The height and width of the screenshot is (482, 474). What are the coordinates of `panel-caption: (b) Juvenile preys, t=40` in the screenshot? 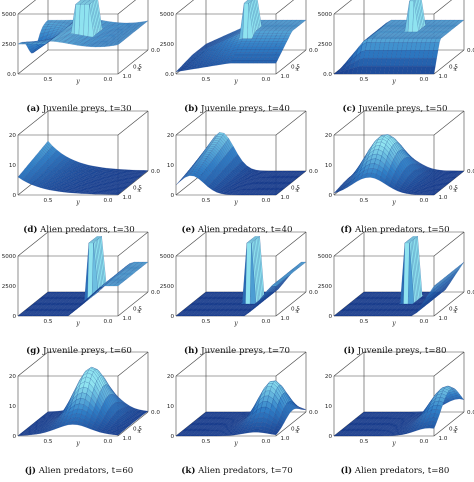 It's located at (237, 109).